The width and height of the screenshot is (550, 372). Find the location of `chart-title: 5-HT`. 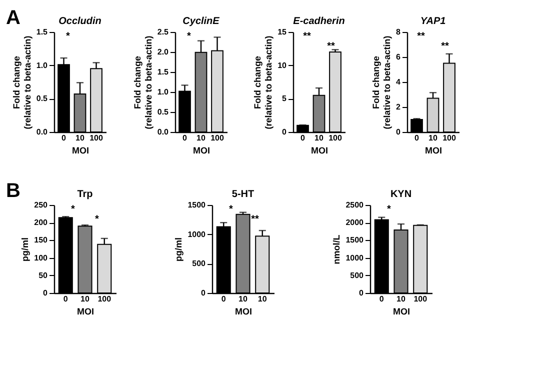

chart-title: 5-HT is located at coordinates (243, 194).